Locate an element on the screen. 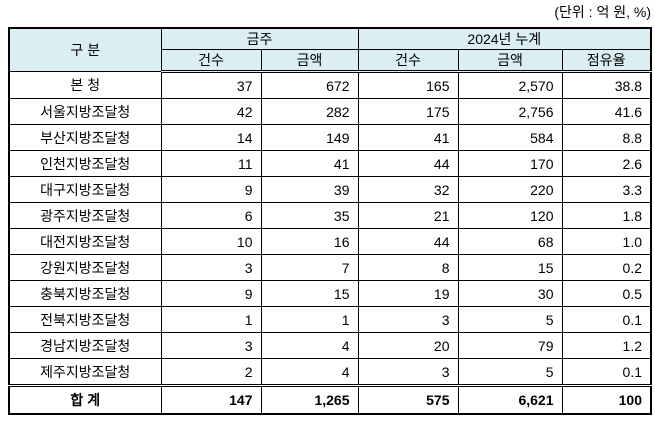  cell-week-count: 37 is located at coordinates (211, 85).